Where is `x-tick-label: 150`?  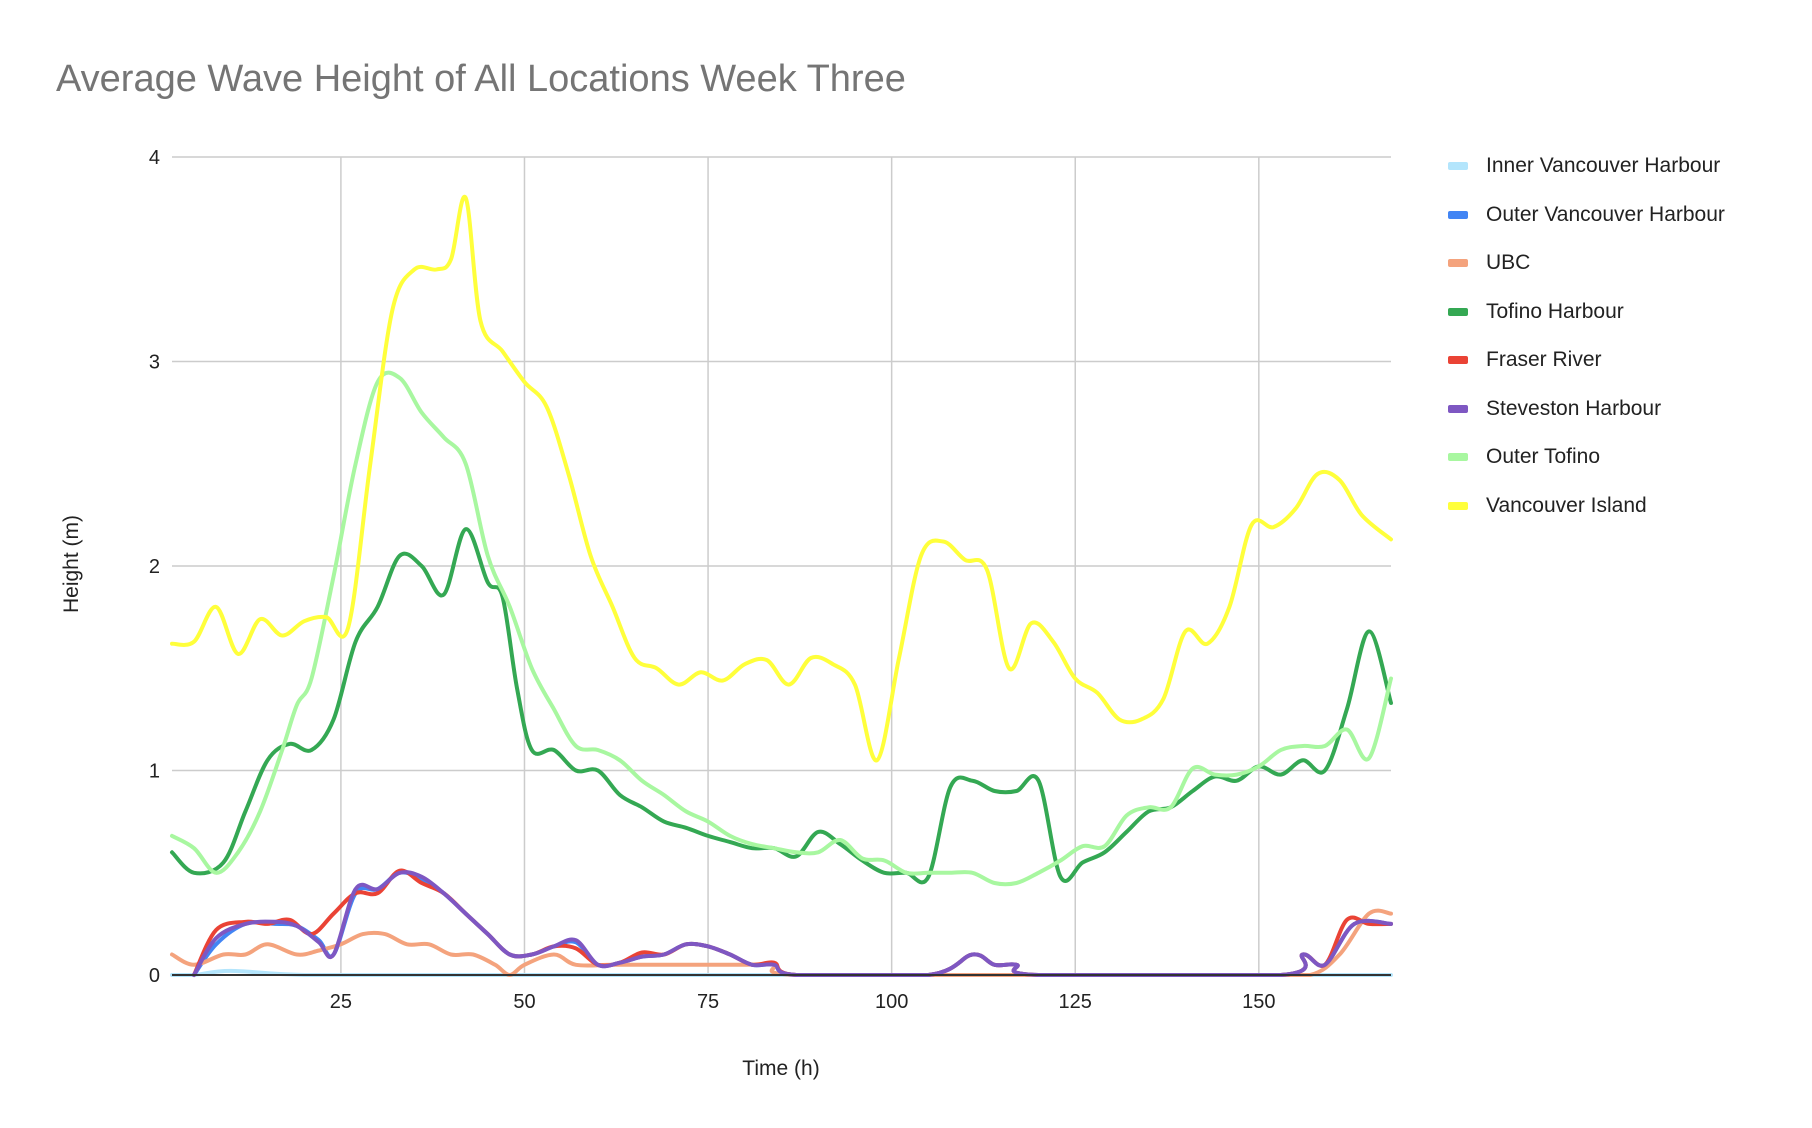
x-tick-label: 150 is located at coordinates (1258, 1002).